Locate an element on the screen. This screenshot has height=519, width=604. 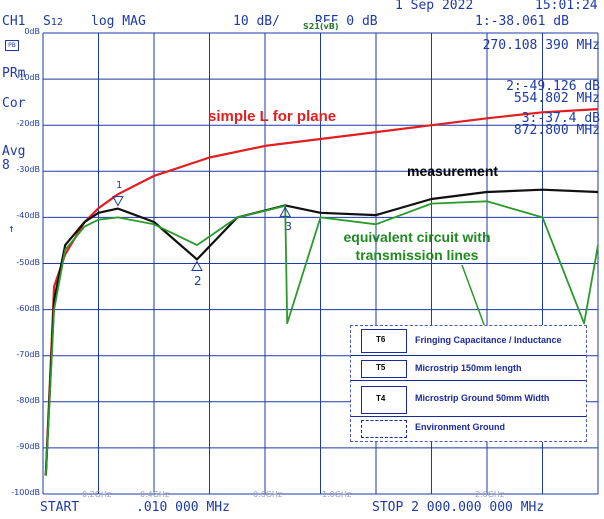
y-tick-label: -70dB is located at coordinates (28, 354).